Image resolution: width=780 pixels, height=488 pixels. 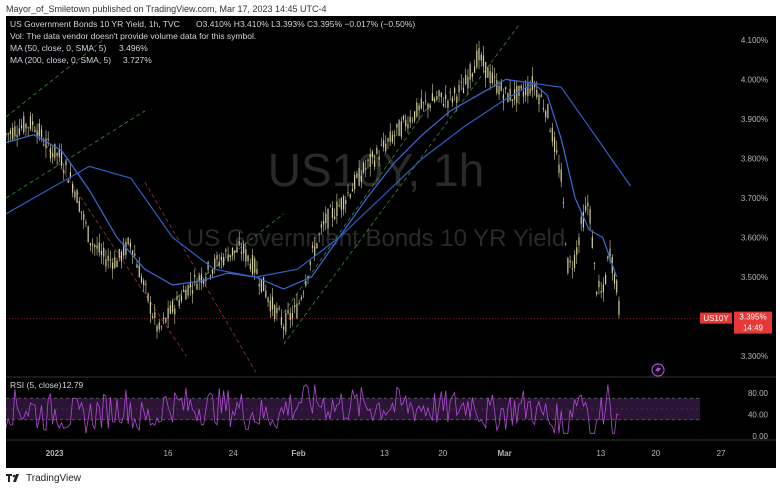 What do you see at coordinates (54, 478) in the screenshot?
I see `footer-brand: TradingView` at bounding box center [54, 478].